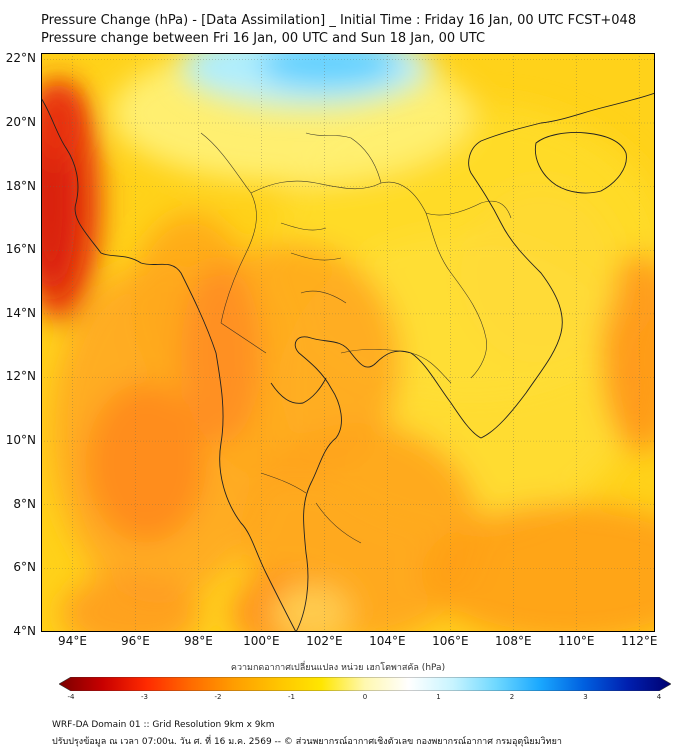  I want to click on lat-label: 12°N, so click(20, 376).